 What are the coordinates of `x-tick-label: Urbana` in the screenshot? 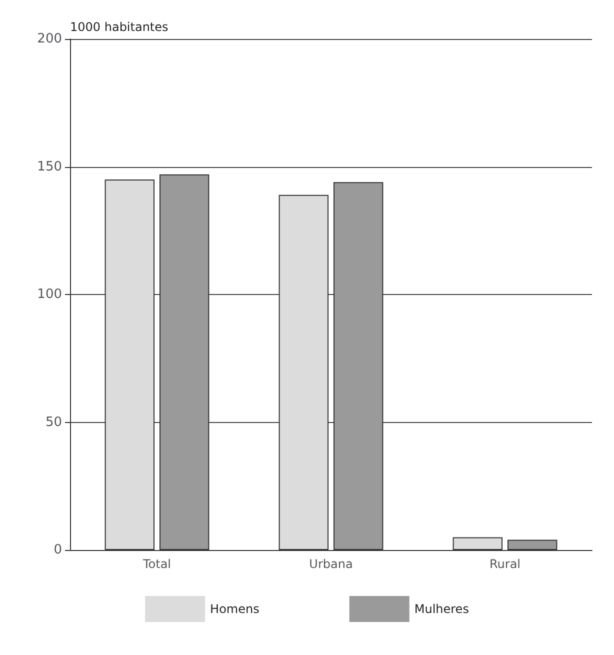 It's located at (331, 564).